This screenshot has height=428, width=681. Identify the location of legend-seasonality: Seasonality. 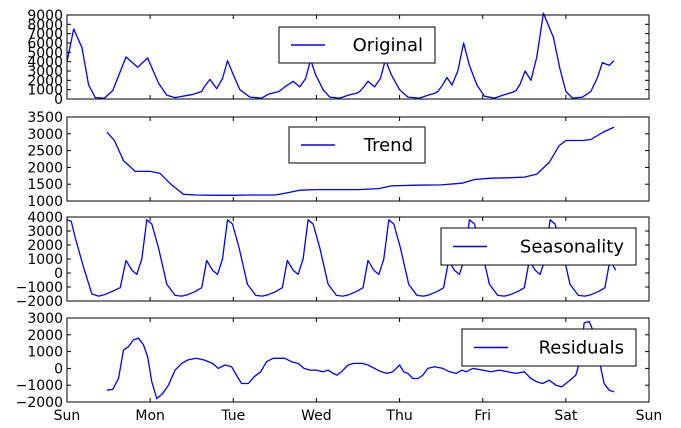
(538, 246).